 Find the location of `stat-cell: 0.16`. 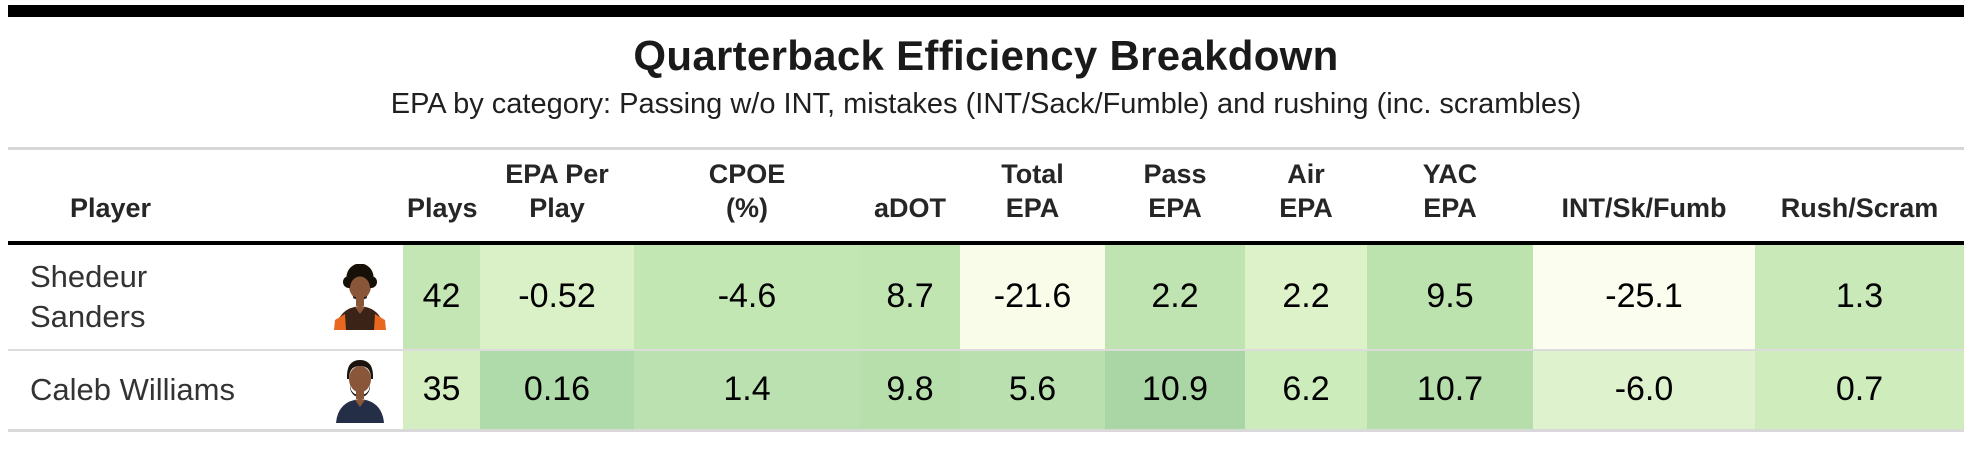

stat-cell: 0.16 is located at coordinates (557, 390).